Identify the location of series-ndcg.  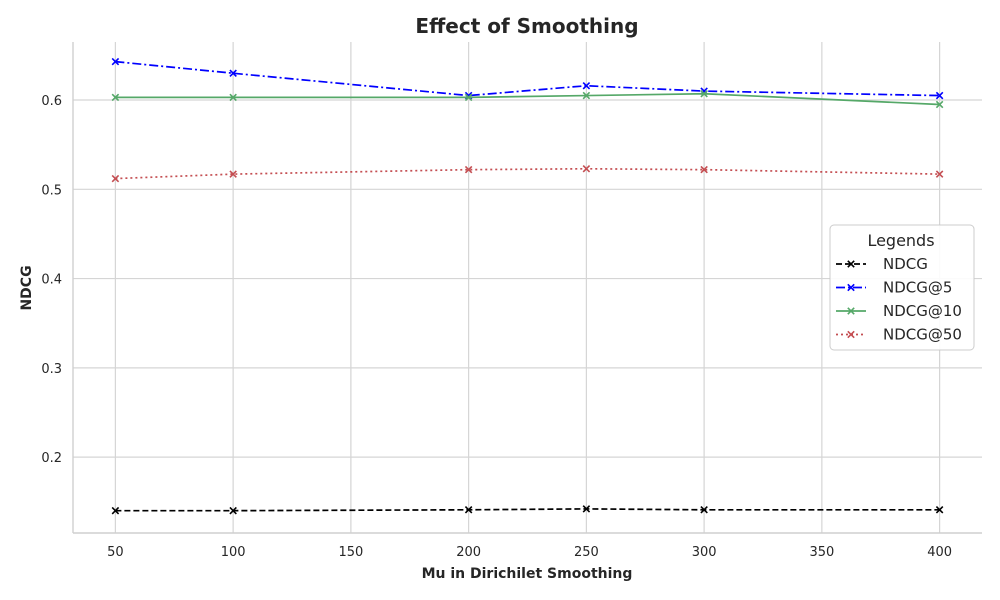
(527, 510).